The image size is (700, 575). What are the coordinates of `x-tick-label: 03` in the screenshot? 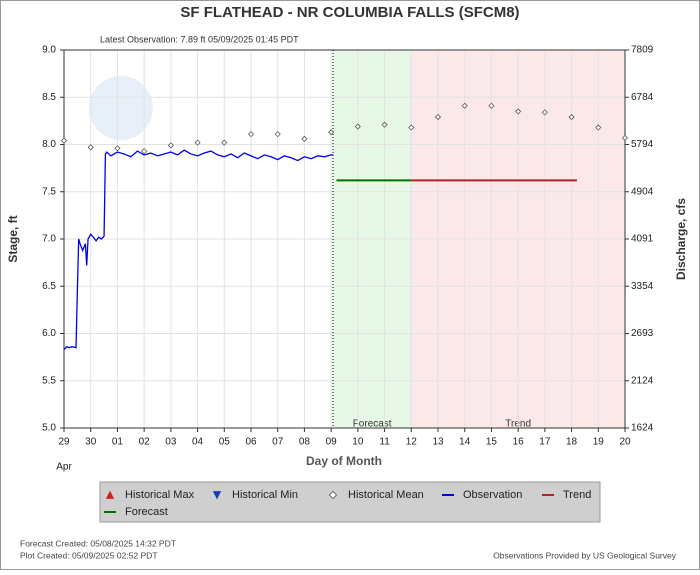 It's located at (171, 442).